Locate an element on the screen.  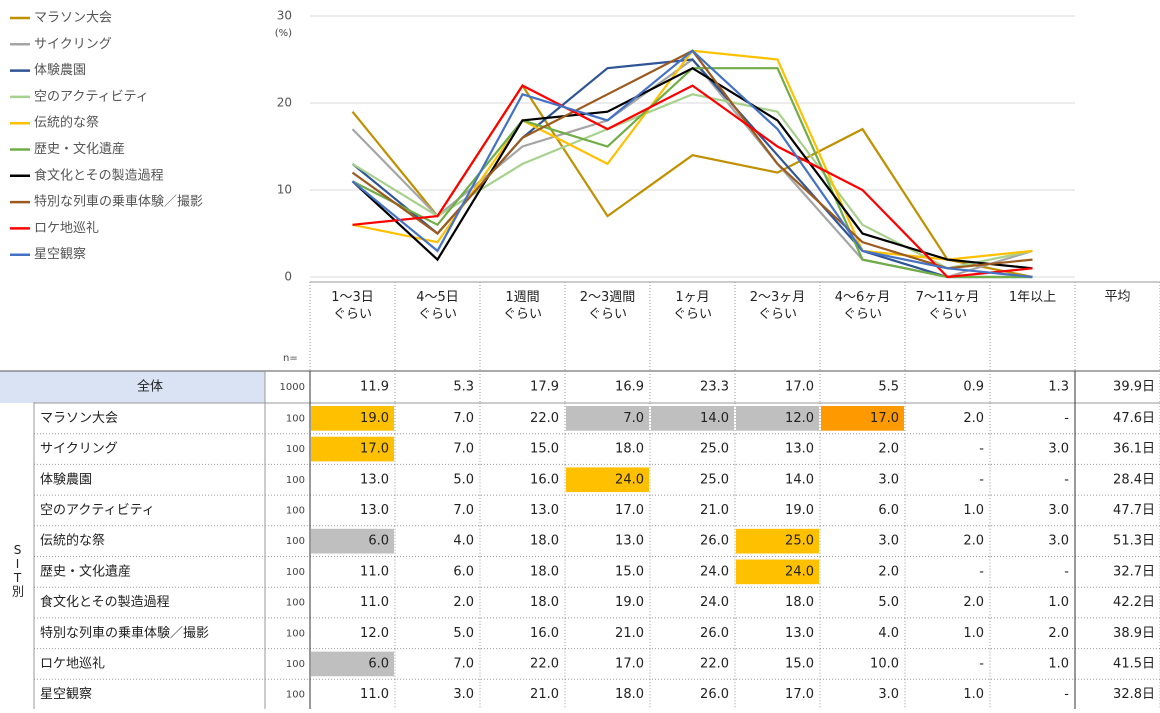
cell-value: 26.0 is located at coordinates (714, 541).